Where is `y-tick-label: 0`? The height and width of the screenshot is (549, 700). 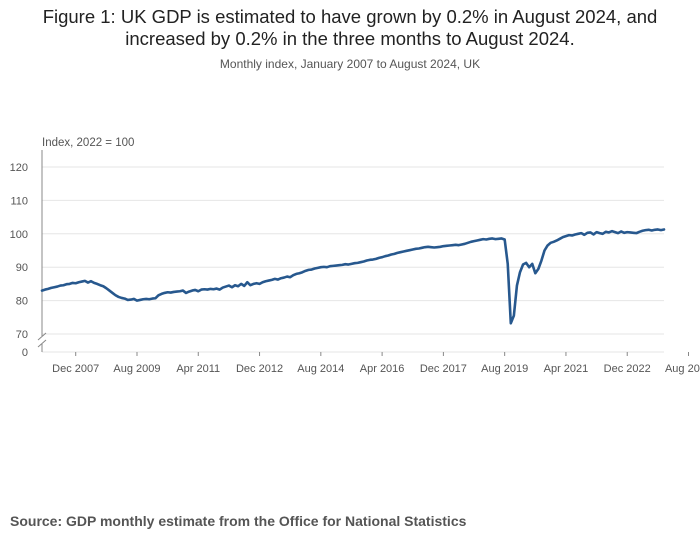 y-tick-label: 0 is located at coordinates (25, 353).